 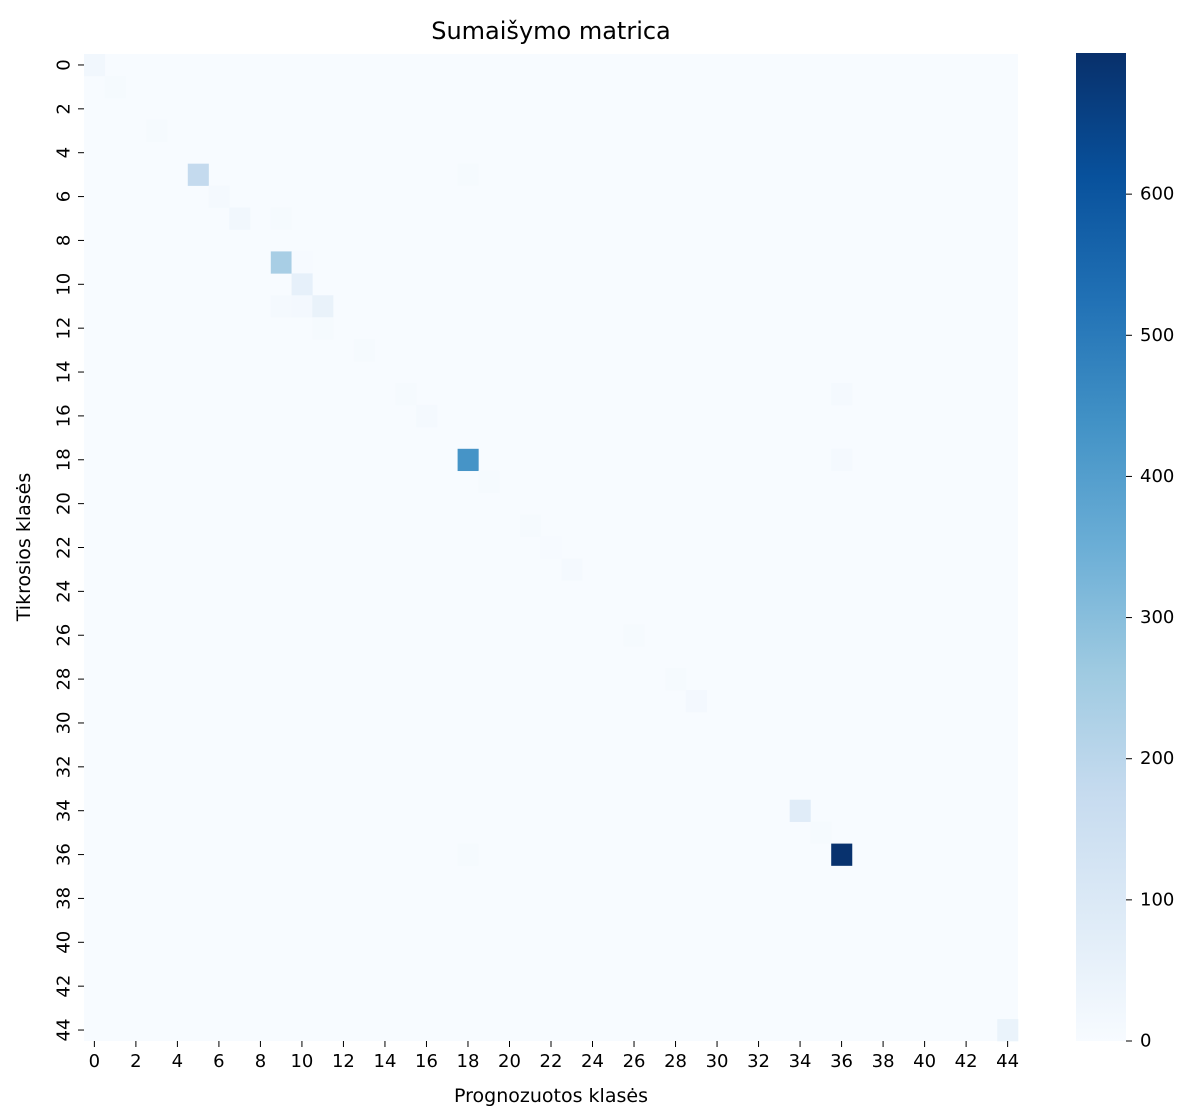 I want to click on x-tick-label: 0, so click(x=94, y=1061).